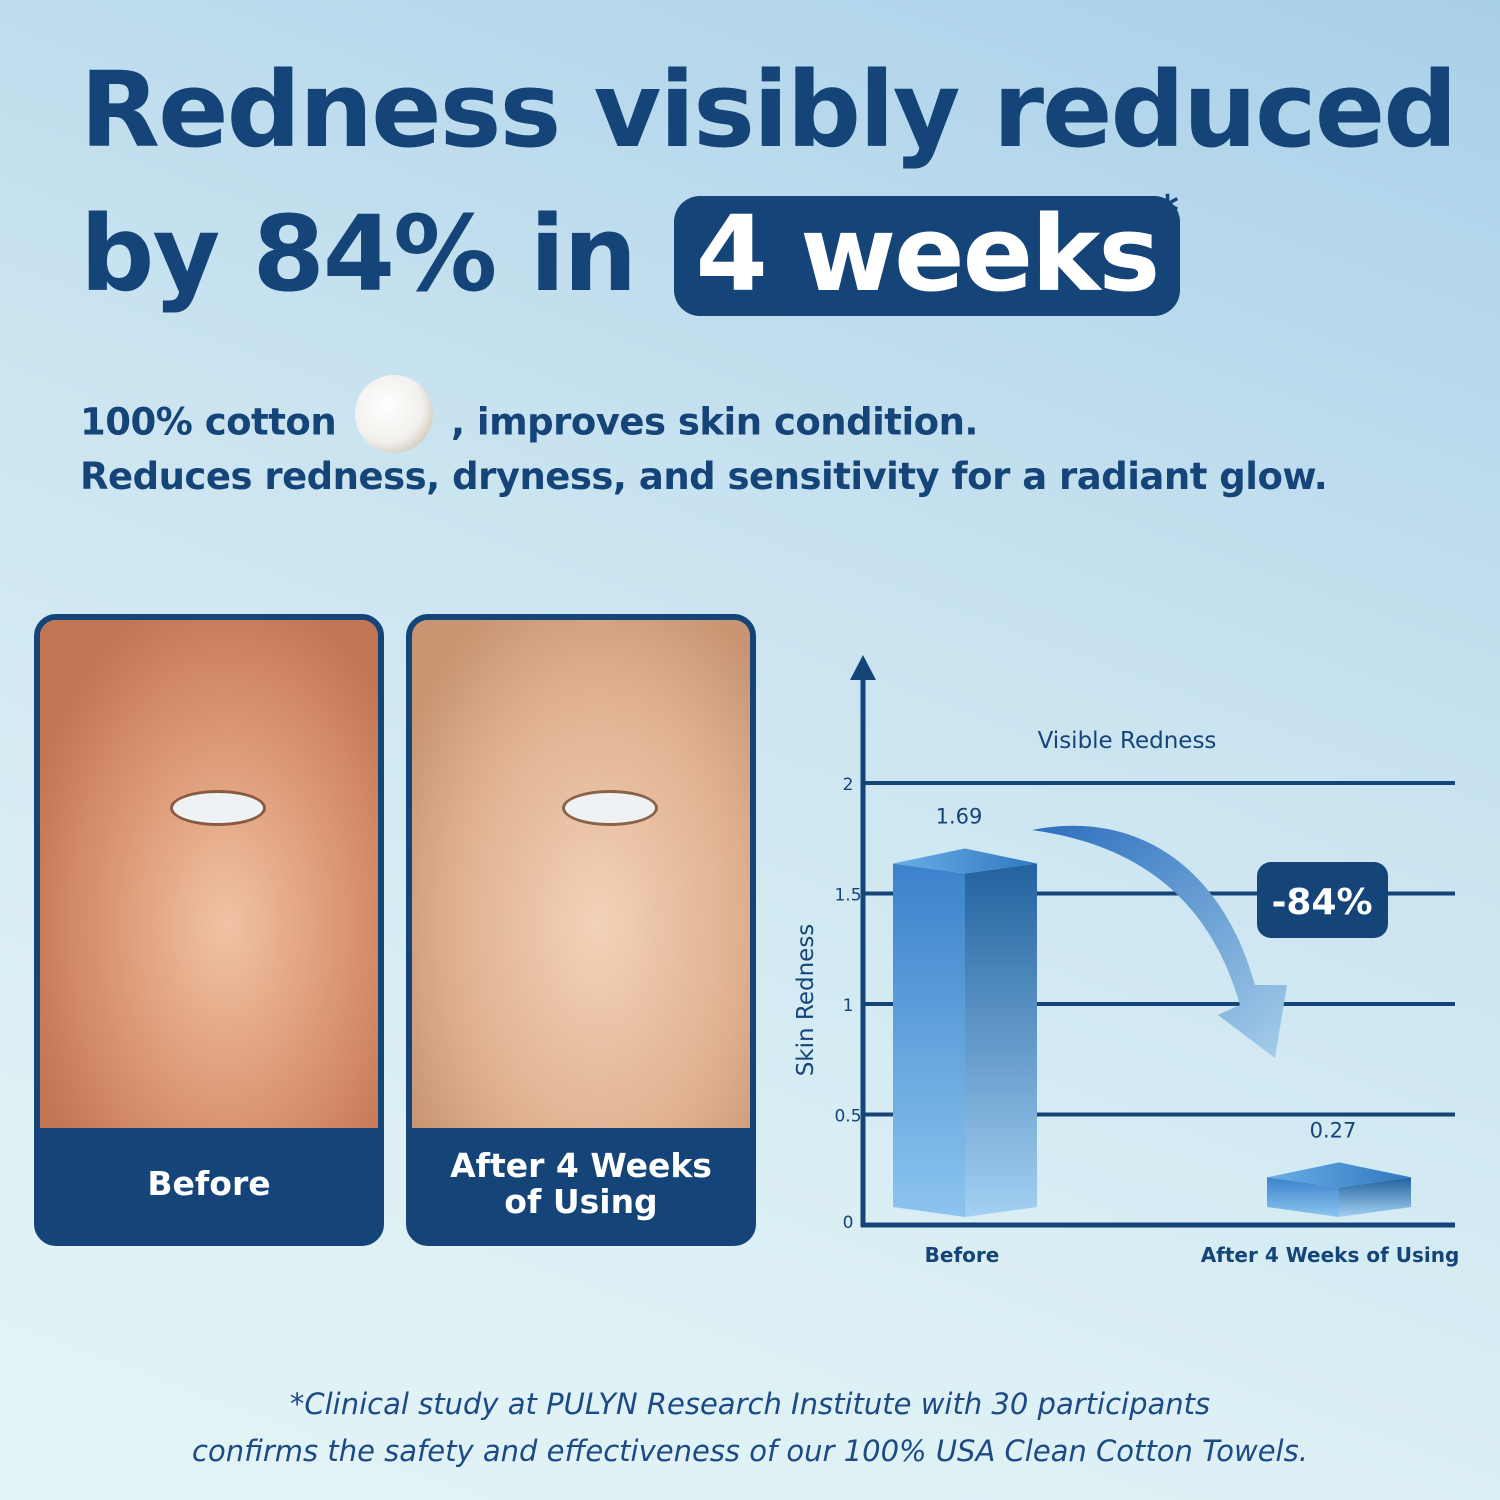 This screenshot has width=1500, height=1500. Describe the element at coordinates (848, 785) in the screenshot. I see `y-tick-label: 2` at that location.